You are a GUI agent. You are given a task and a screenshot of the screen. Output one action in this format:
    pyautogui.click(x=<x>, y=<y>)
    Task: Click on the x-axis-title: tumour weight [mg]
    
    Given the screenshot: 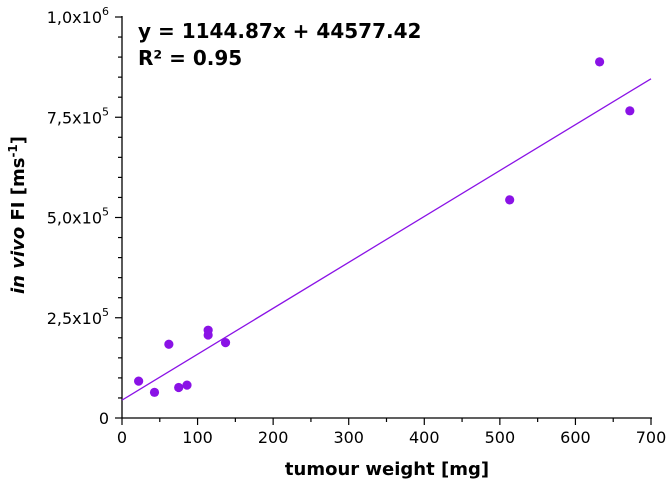 What is the action you would take?
    pyautogui.click(x=387, y=469)
    